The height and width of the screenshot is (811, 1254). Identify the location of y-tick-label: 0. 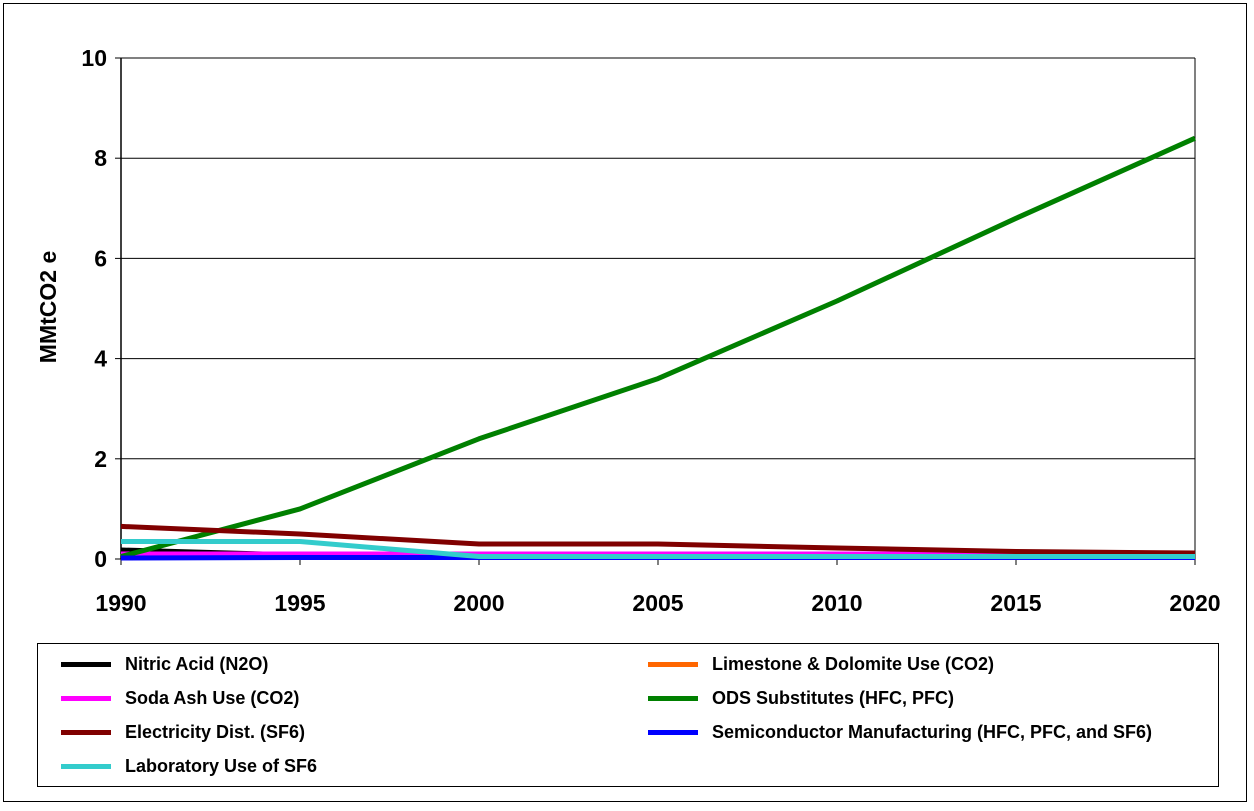
(100, 559).